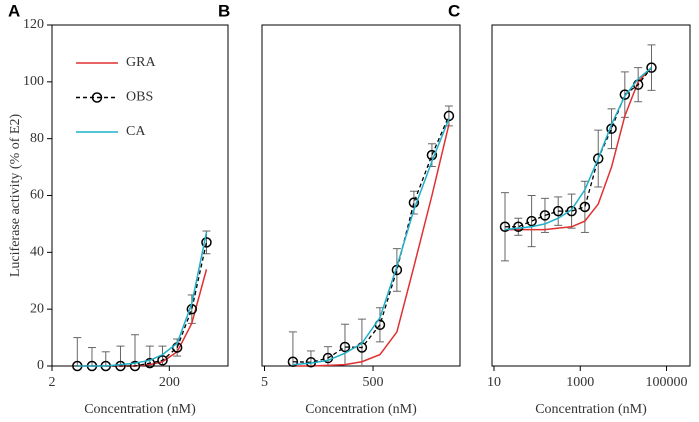  What do you see at coordinates (37, 195) in the screenshot?
I see `y-tick-label: 60` at bounding box center [37, 195].